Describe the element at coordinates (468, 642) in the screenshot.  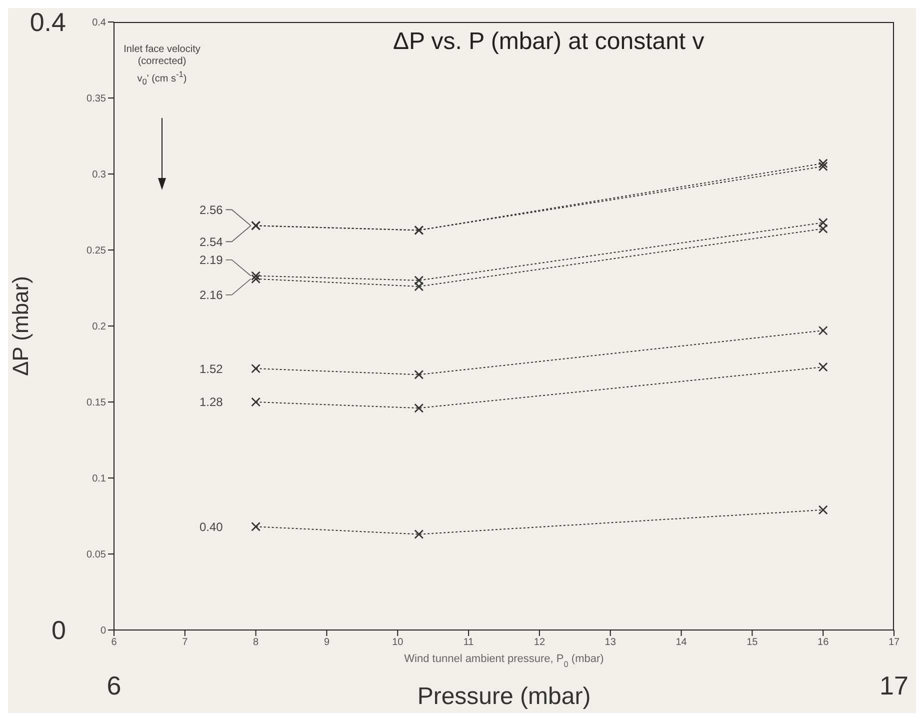
I see `x-tick-label: 11` at that location.